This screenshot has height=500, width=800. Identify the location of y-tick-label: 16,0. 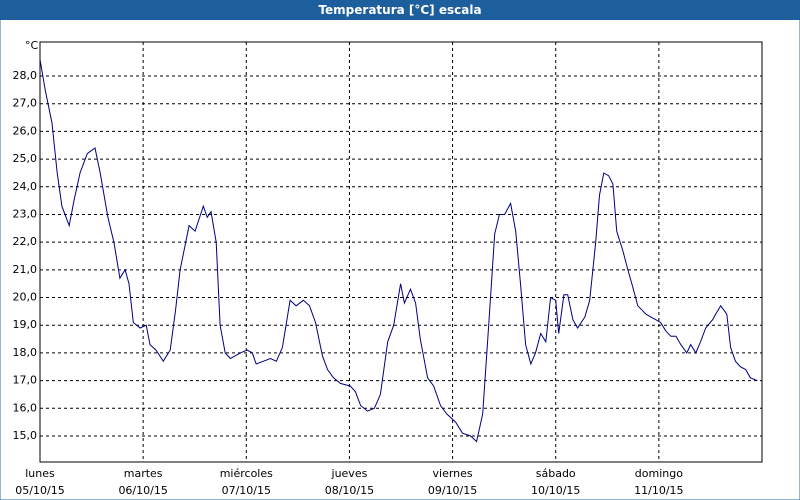
(25, 407).